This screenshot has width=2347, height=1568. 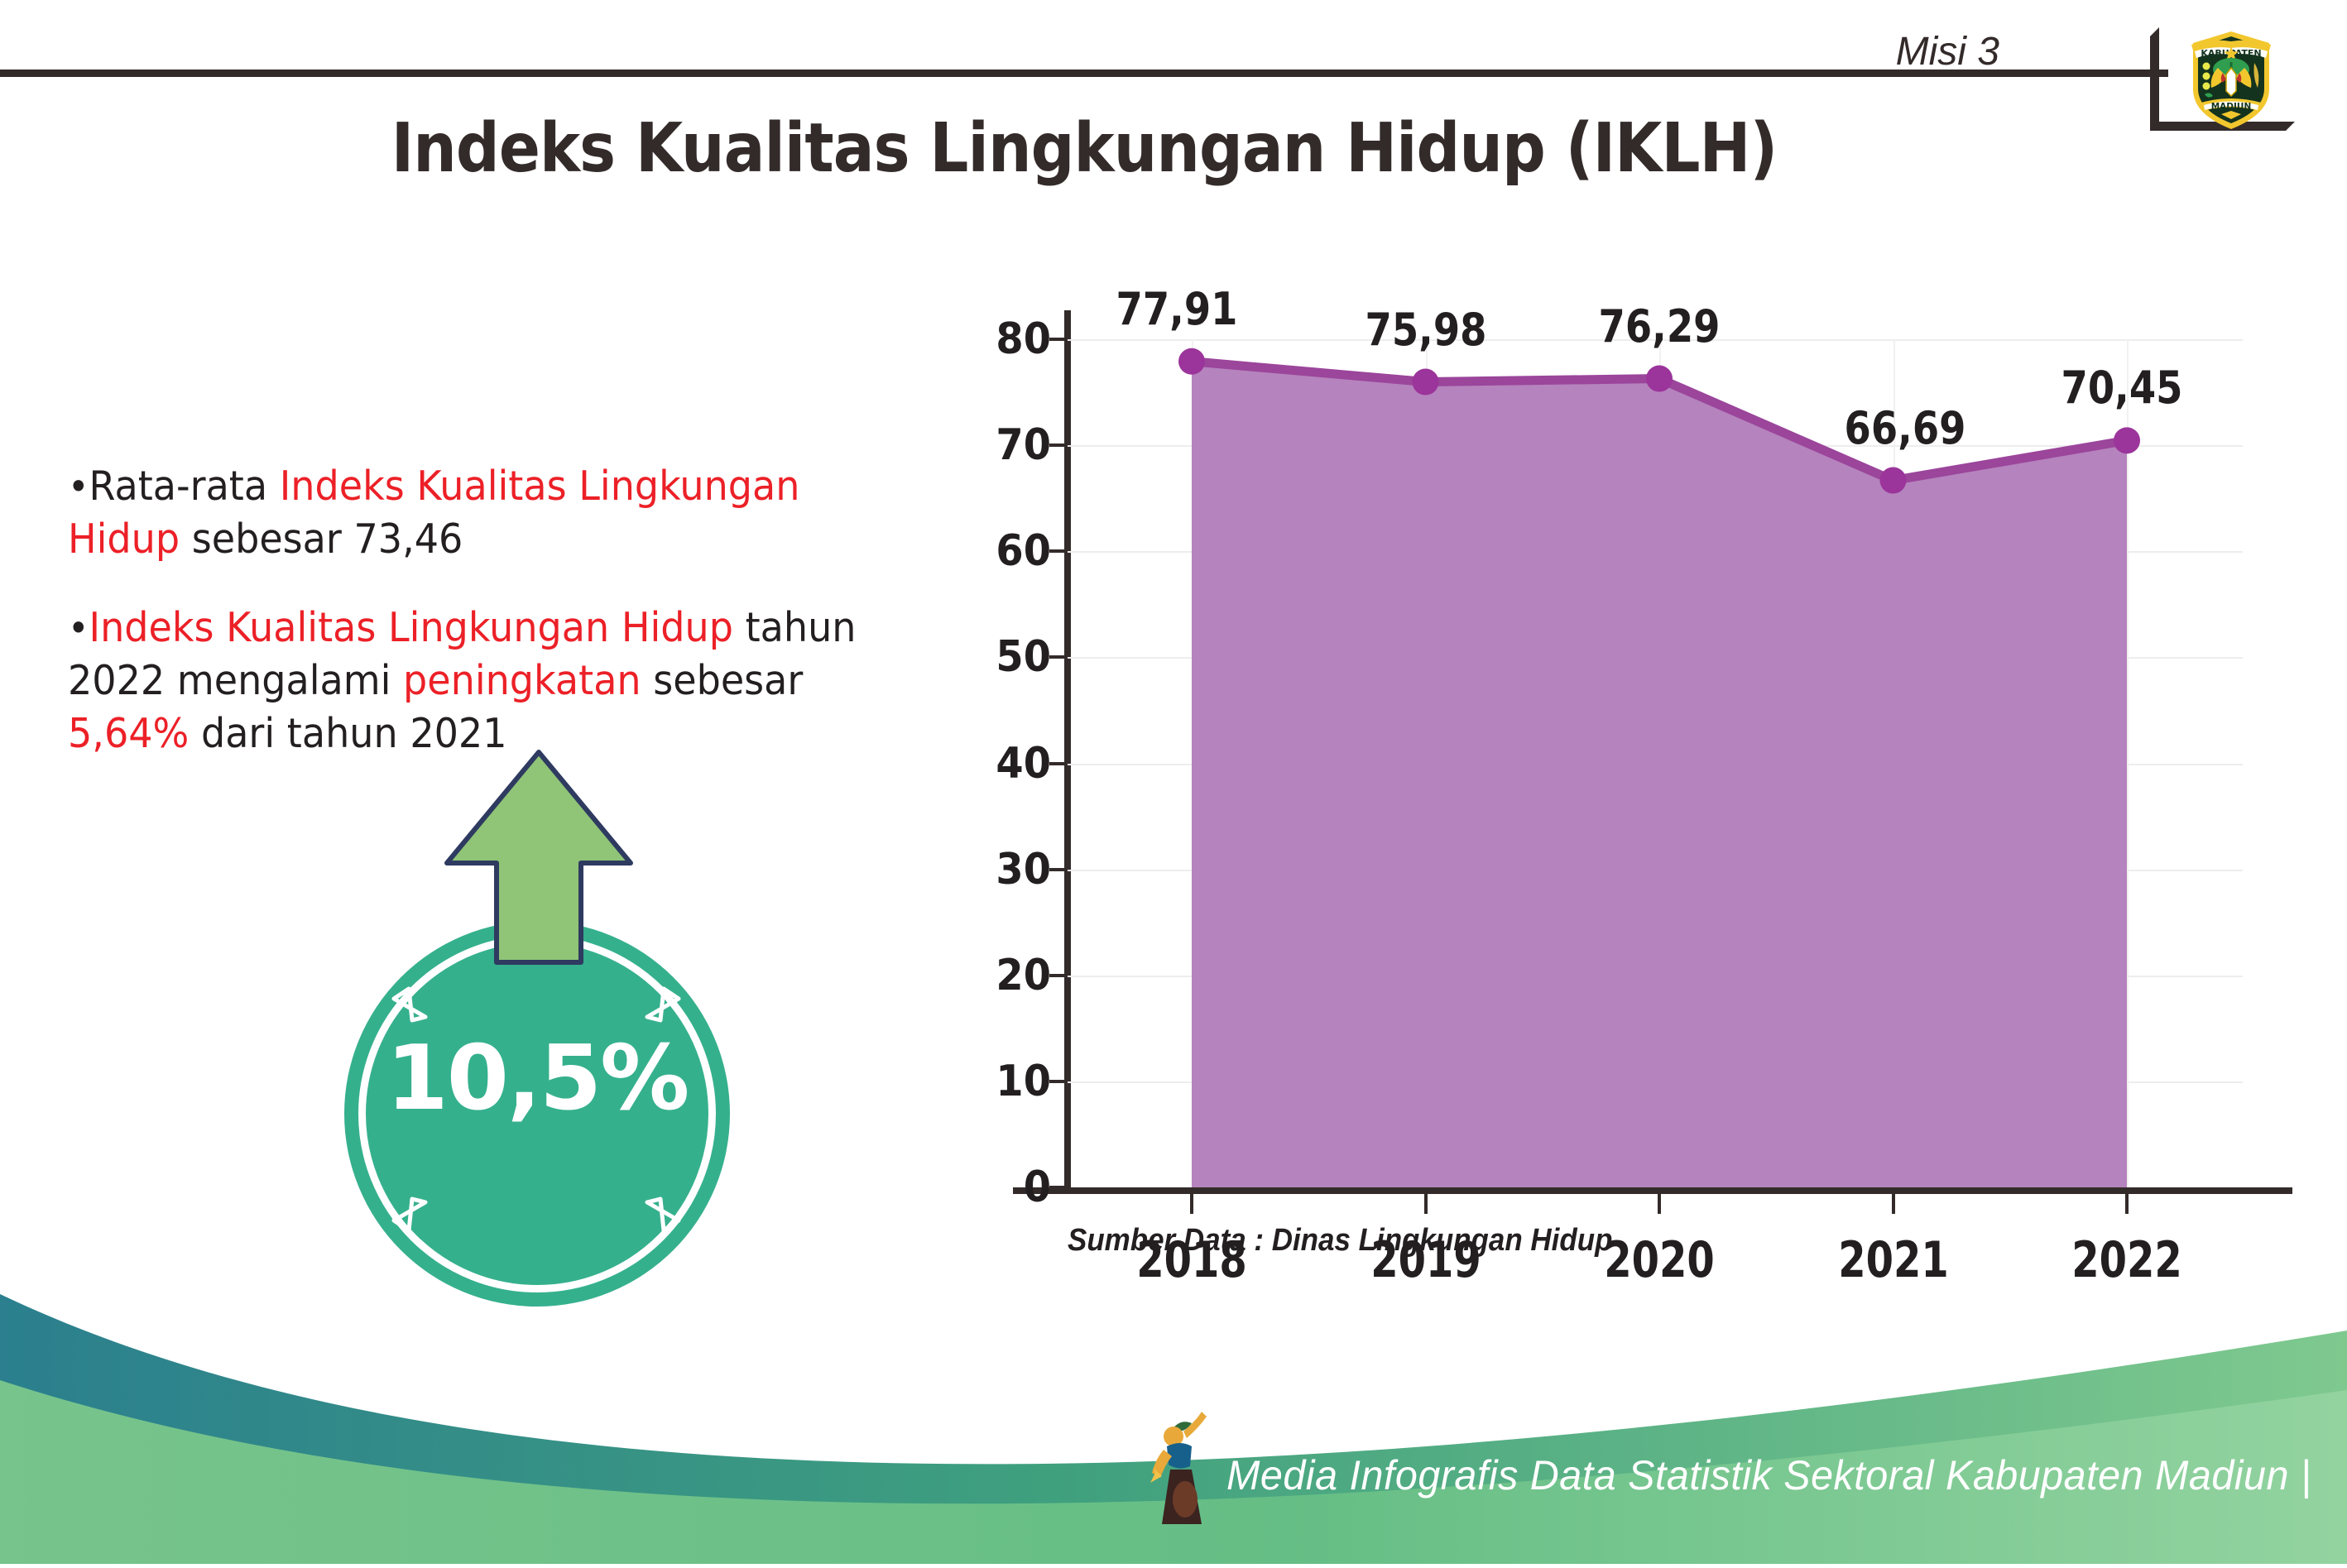 I want to click on header-bracket-vertical, so click(x=2154, y=77).